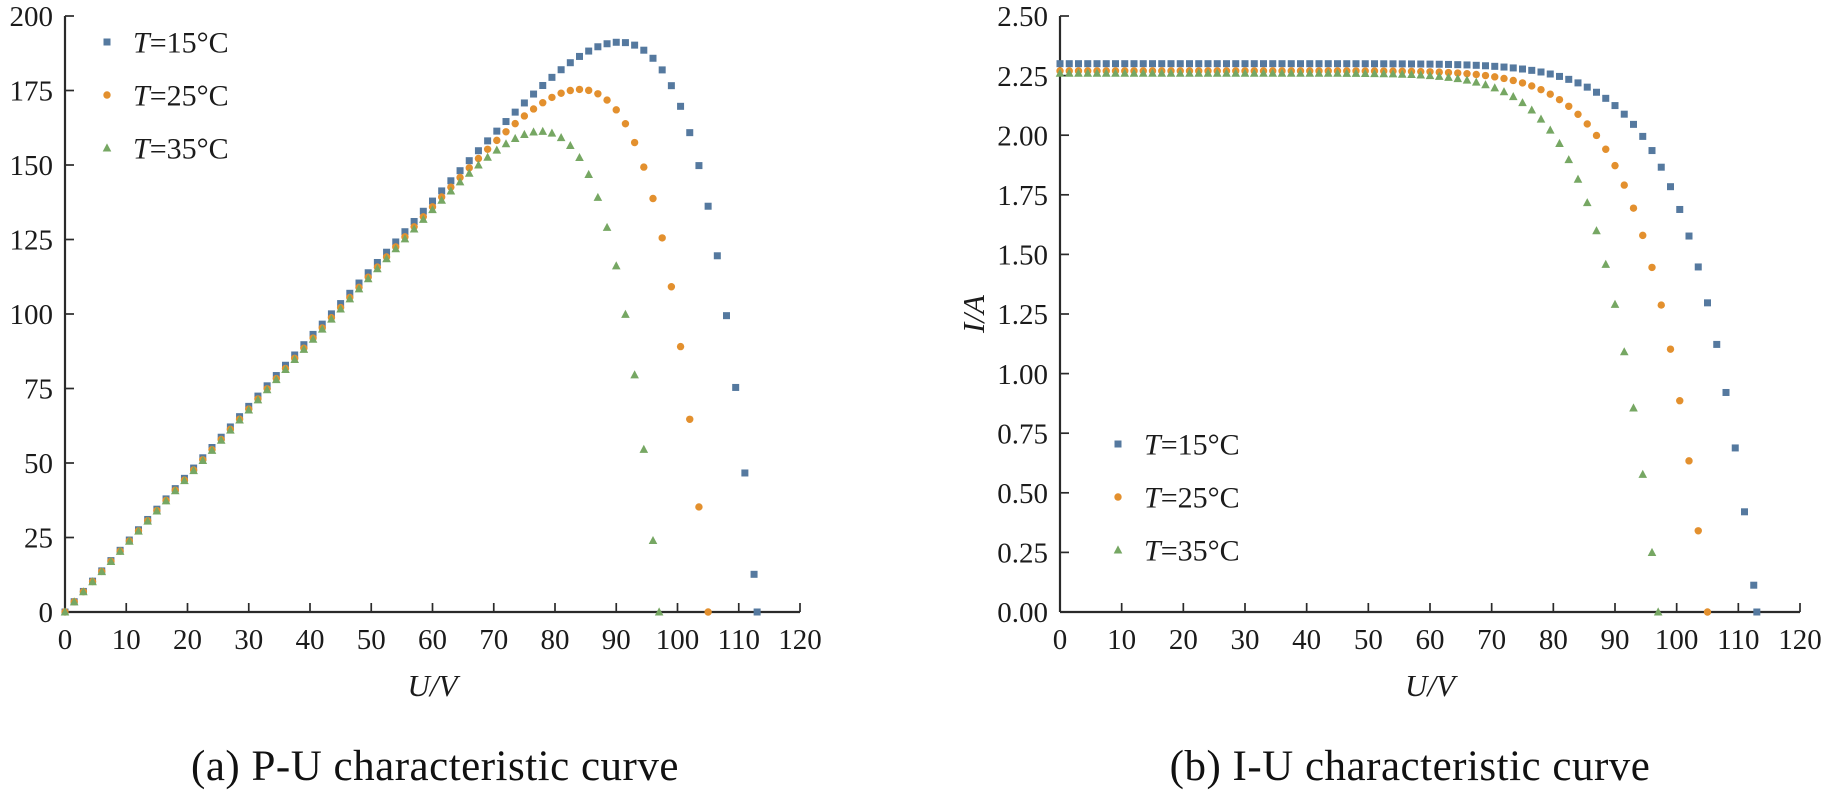  What do you see at coordinates (1192, 445) in the screenshot?
I see `legend-label: T=15°C` at bounding box center [1192, 445].